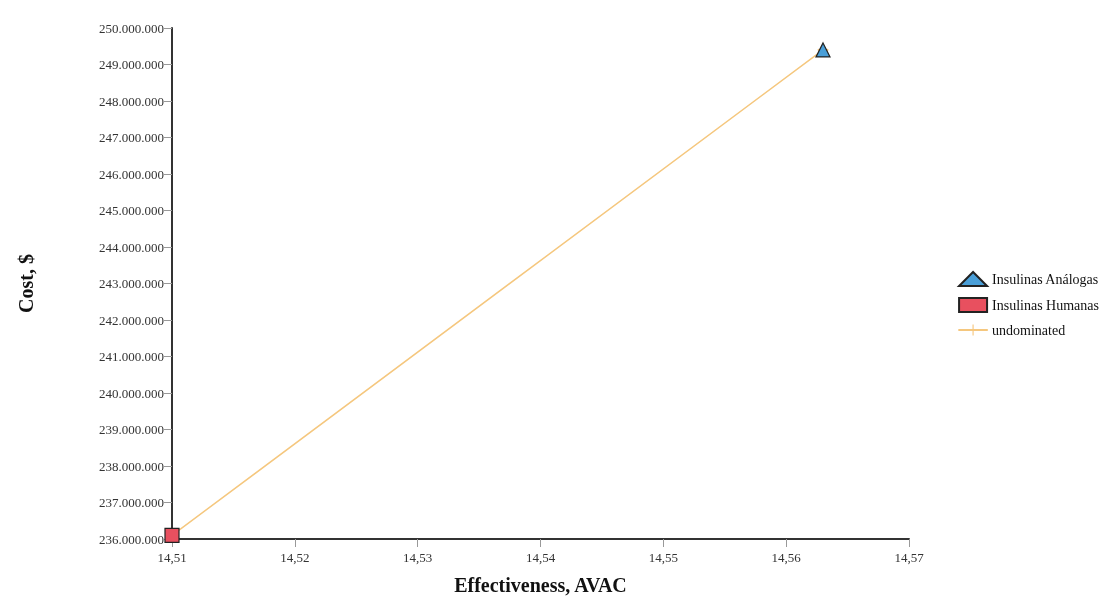 This screenshot has width=1120, height=608. Describe the element at coordinates (131, 393) in the screenshot. I see `y-tick-label: 240.000.000` at that location.